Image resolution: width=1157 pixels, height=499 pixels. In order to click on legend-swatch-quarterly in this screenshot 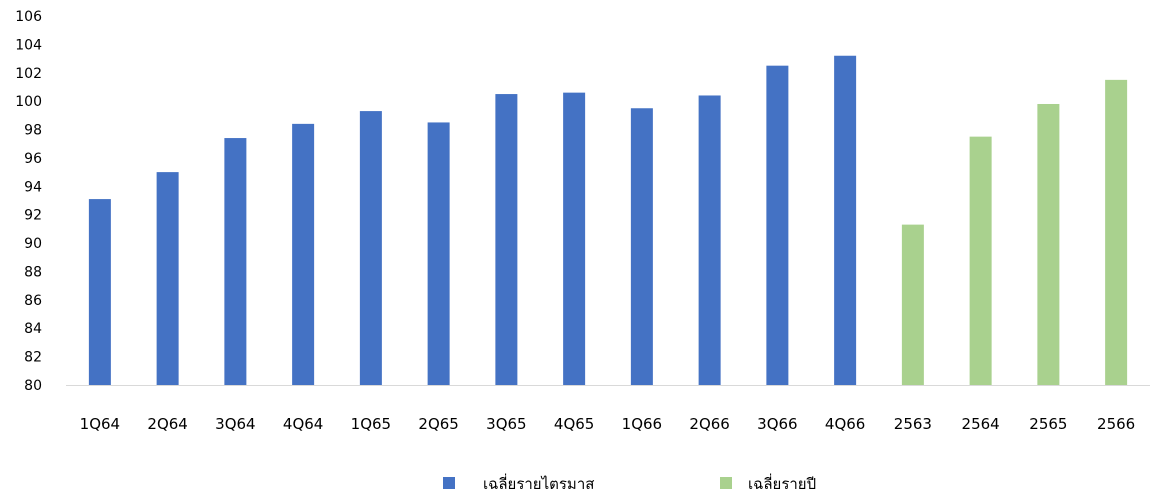, I will do `click(449, 483)`.